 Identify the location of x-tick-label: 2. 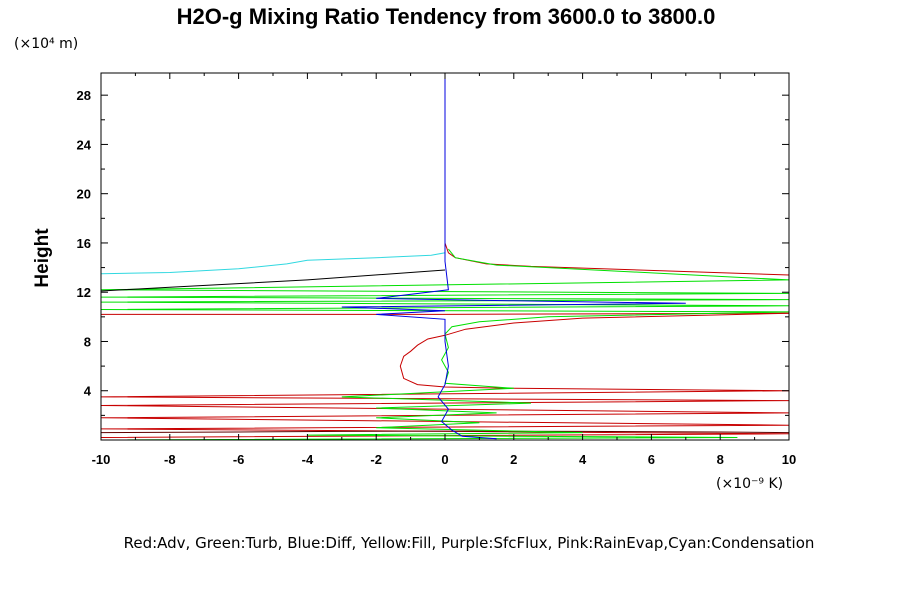
(513, 459).